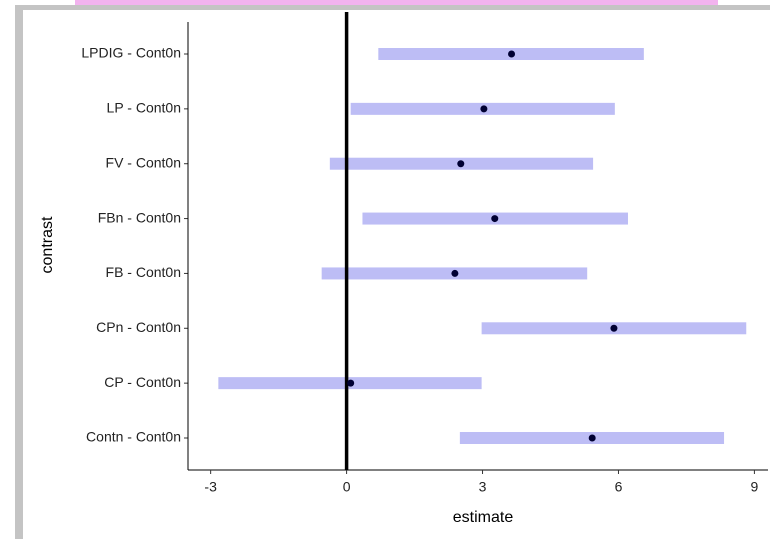 This screenshot has width=770, height=539. Describe the element at coordinates (139, 217) in the screenshot. I see `y-tick-label: FBn - Cont0n` at that location.